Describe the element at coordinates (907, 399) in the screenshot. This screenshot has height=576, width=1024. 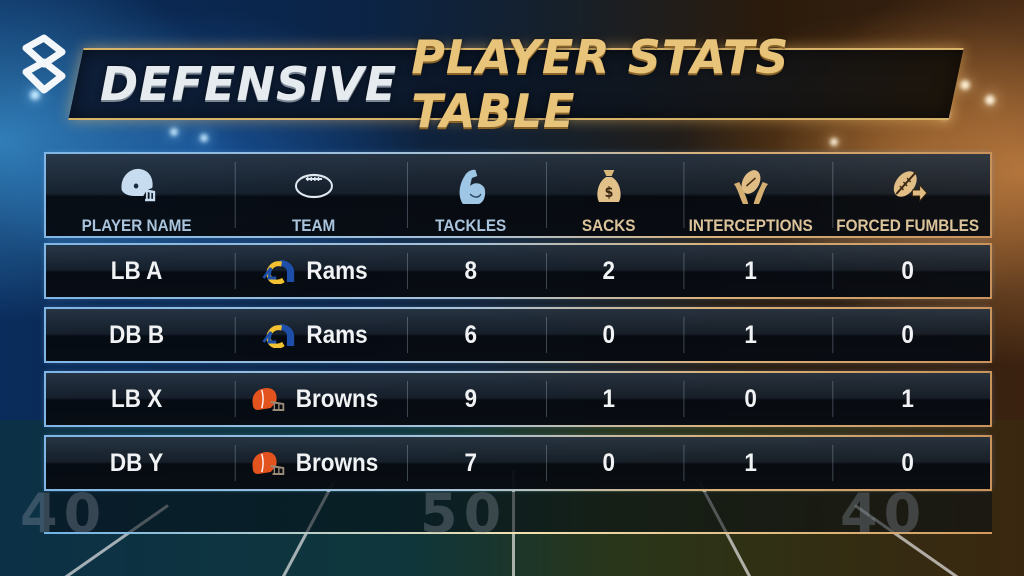
I see `forced-fumbles-cell: 1` at that location.